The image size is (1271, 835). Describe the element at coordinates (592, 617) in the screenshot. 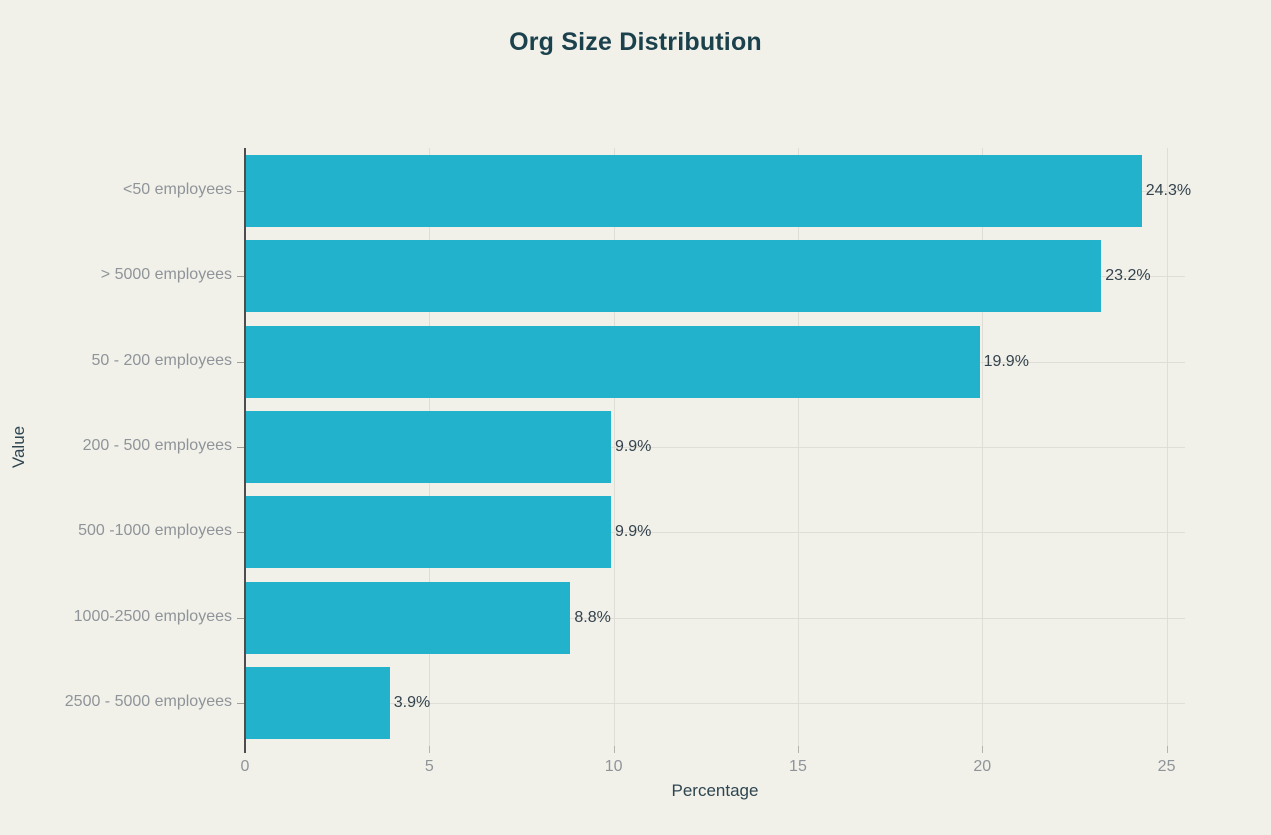

I see `bar-value-label: 8.8%` at that location.